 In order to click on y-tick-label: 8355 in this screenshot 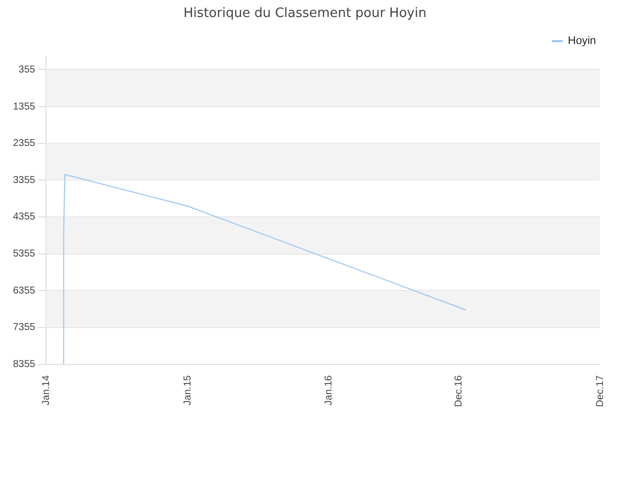, I will do `click(24, 364)`.